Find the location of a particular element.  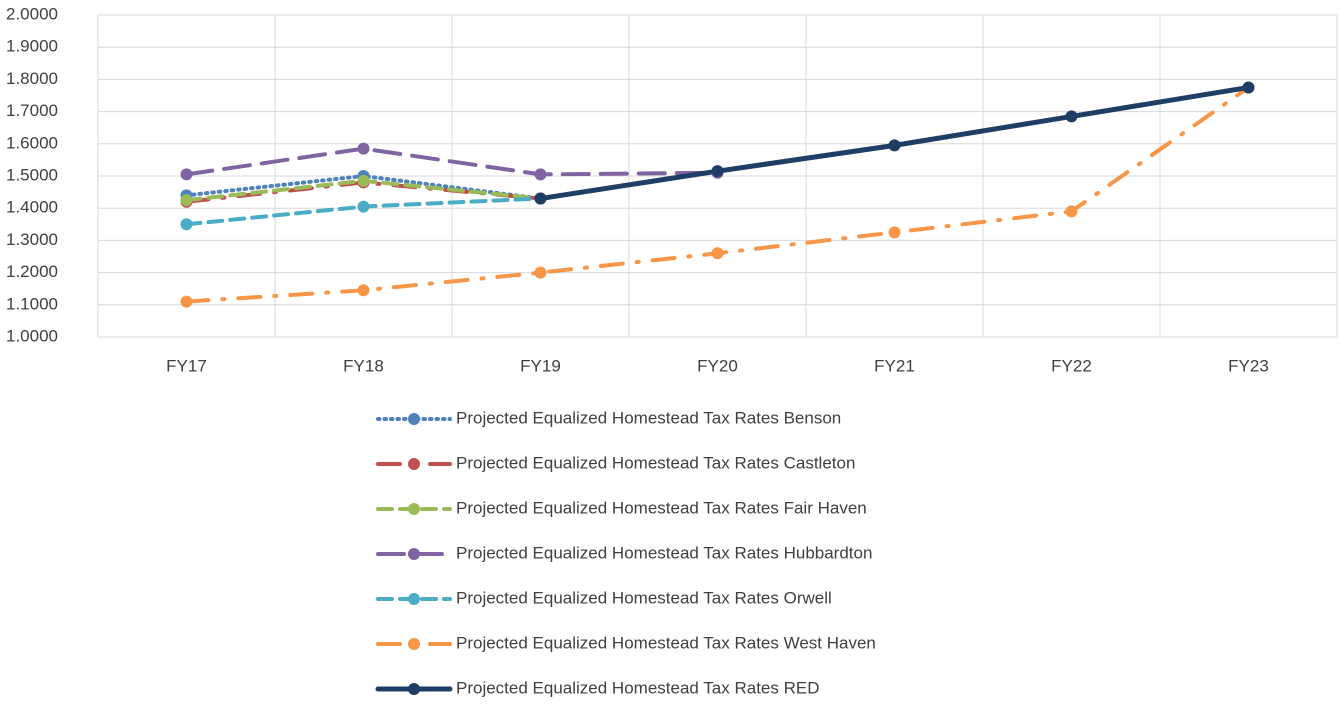

series-line is located at coordinates (452, 161).